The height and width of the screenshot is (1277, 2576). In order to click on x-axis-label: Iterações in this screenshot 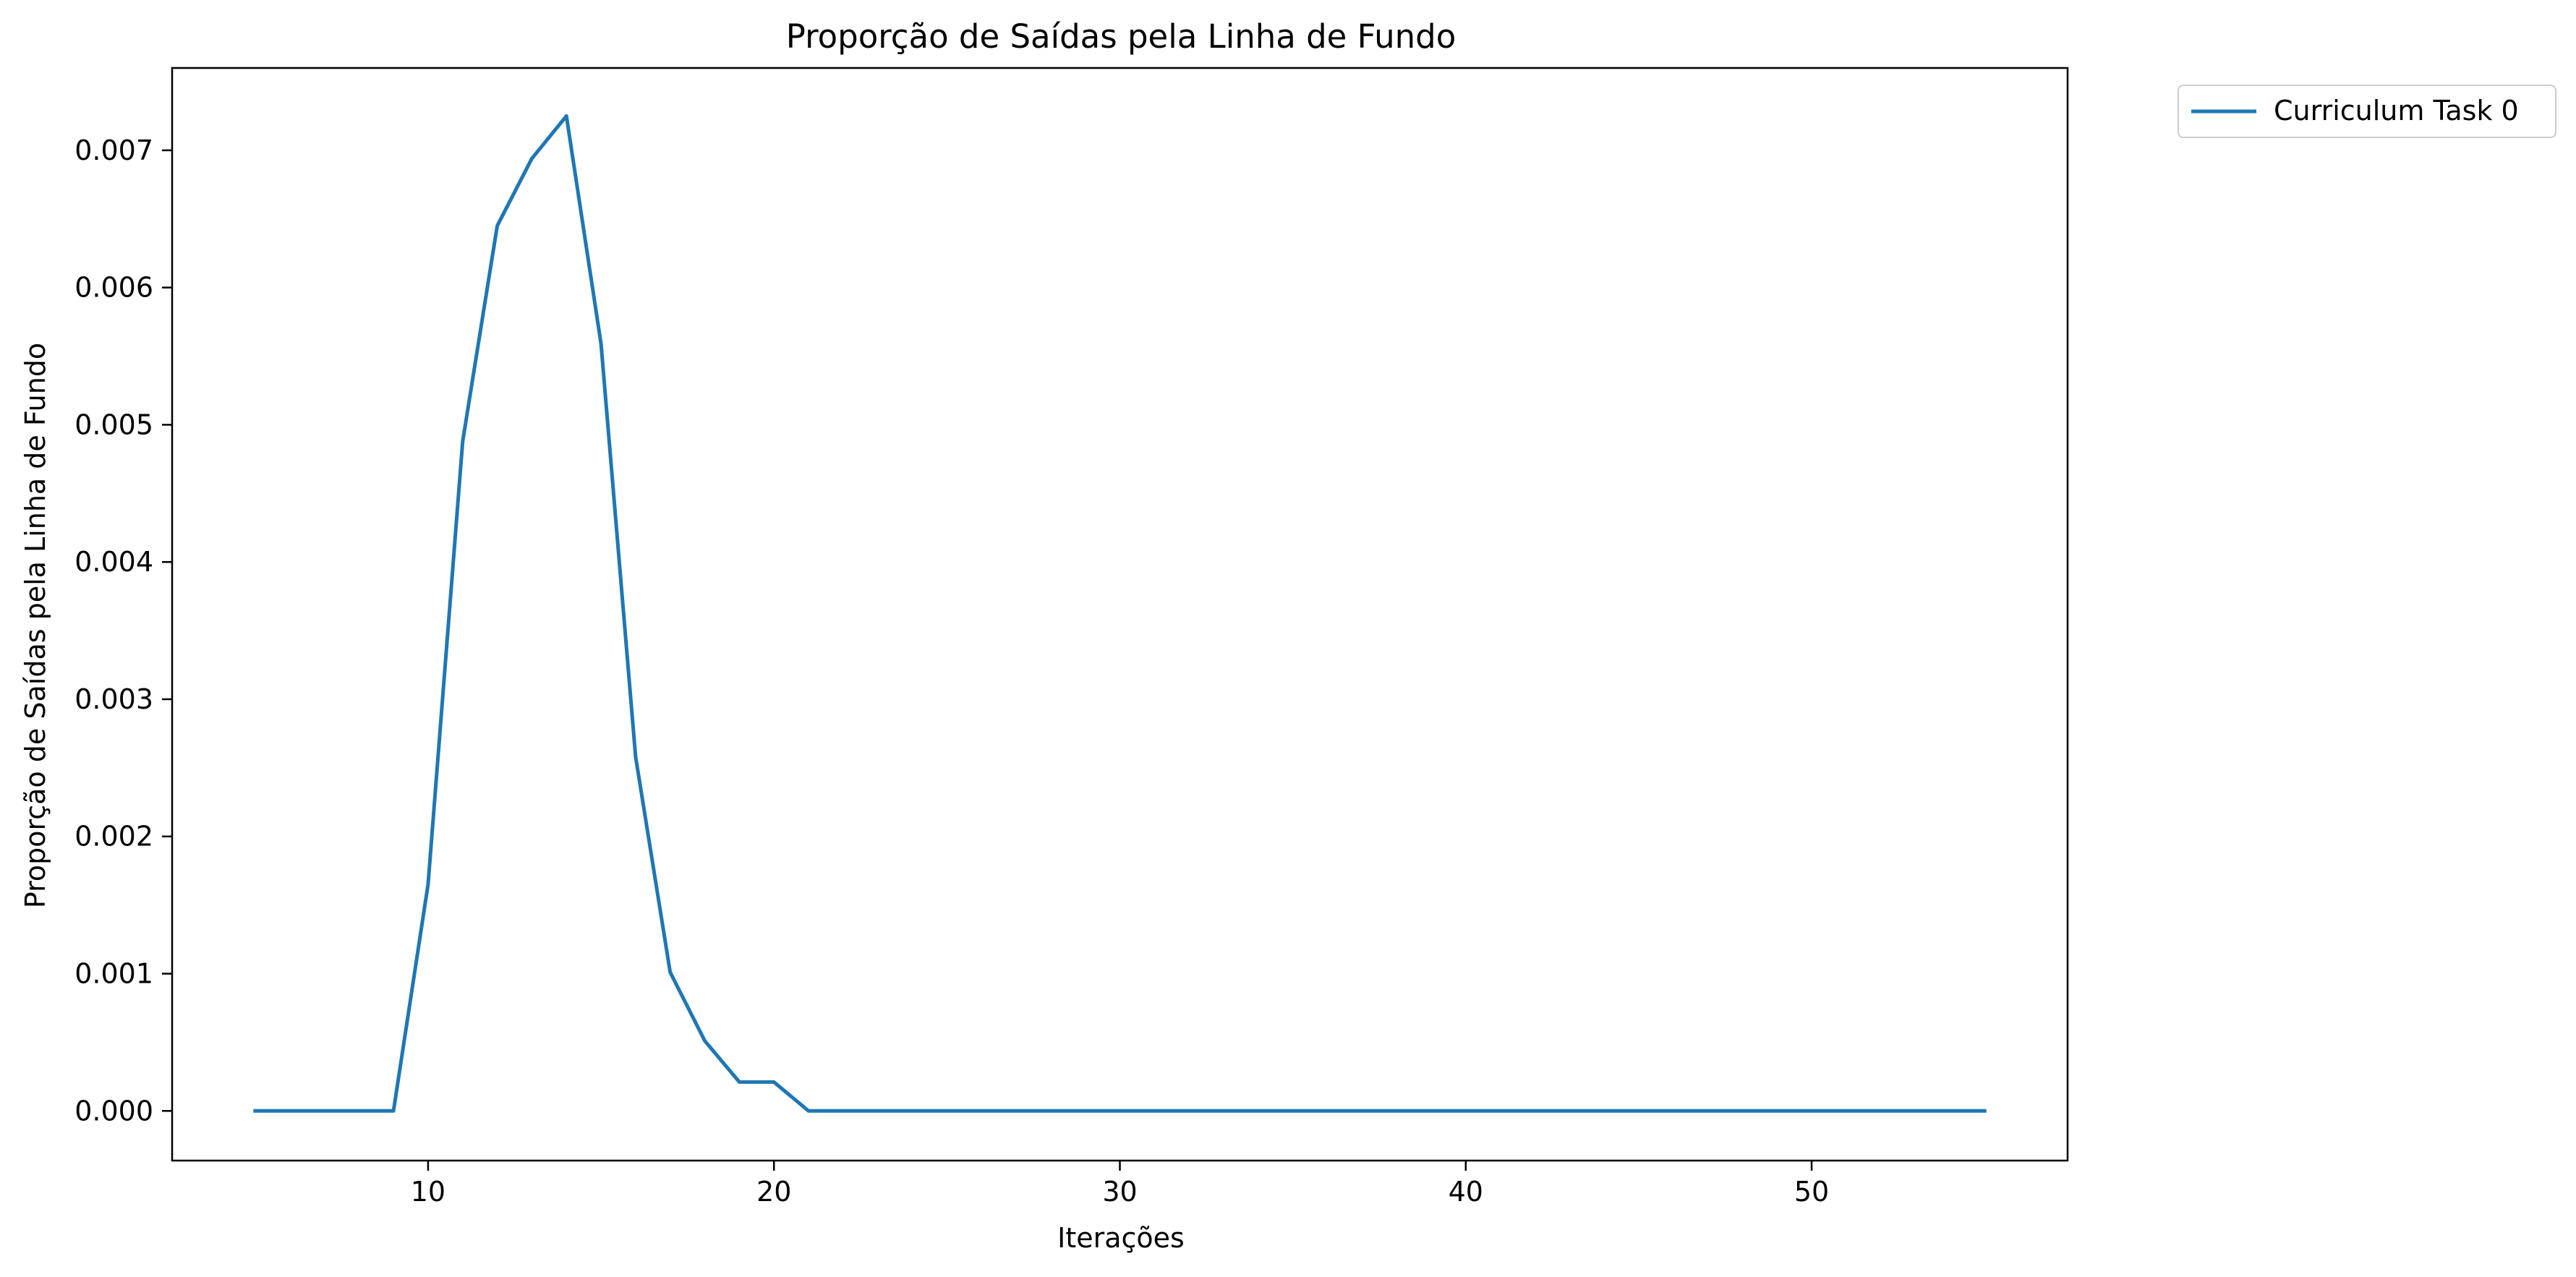, I will do `click(1121, 1238)`.